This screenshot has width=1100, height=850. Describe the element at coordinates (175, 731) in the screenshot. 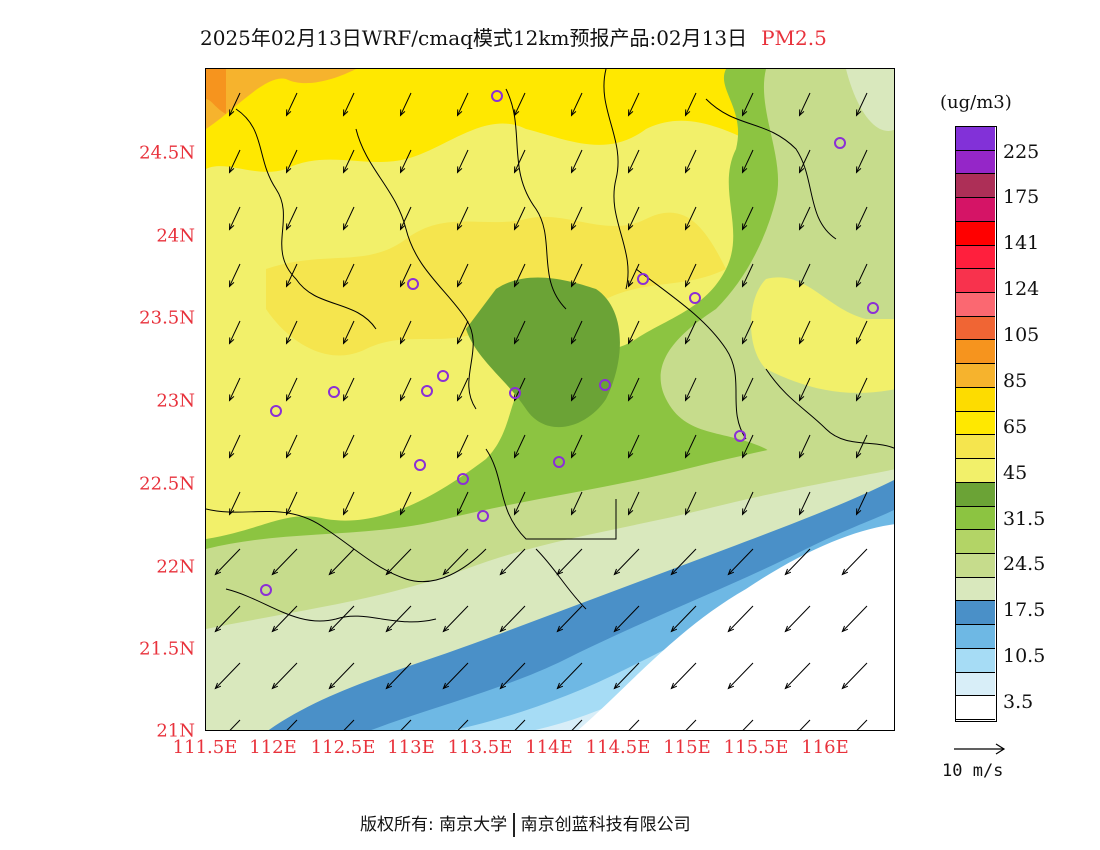

I see `lat-label-21n: 21N` at that location.